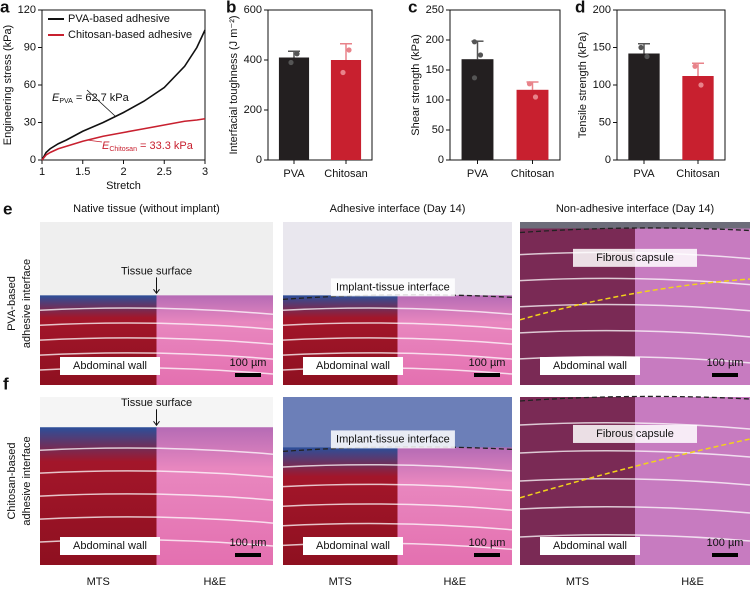 This screenshot has height=591, width=752. What do you see at coordinates (42, 172) in the screenshot?
I see `x-tick-label: 1` at bounding box center [42, 172].